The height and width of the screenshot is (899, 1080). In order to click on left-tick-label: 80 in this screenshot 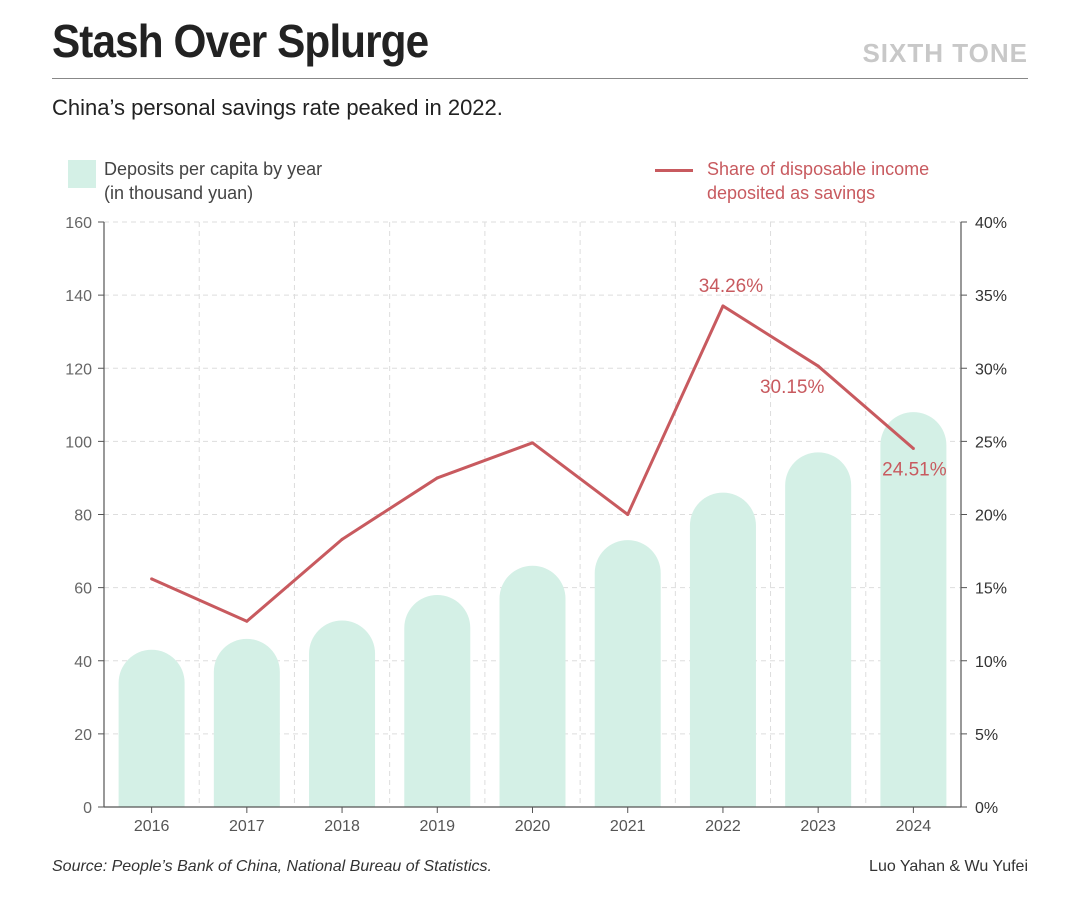, I will do `click(83, 516)`.